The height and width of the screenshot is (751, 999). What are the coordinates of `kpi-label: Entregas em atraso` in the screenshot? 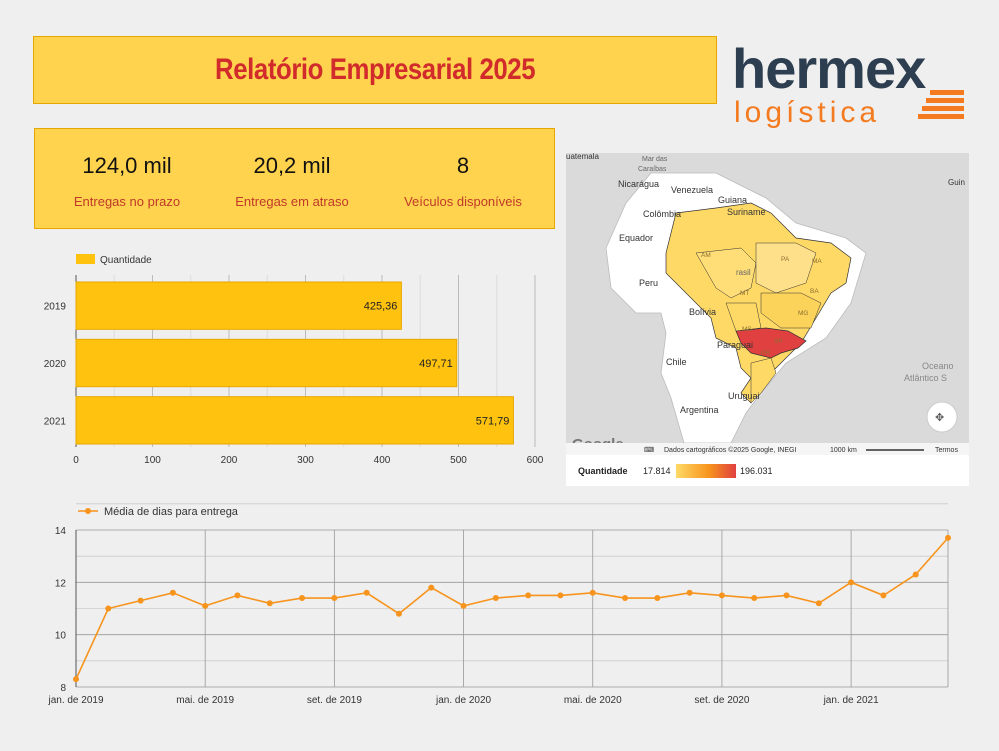 It's located at (292, 201).